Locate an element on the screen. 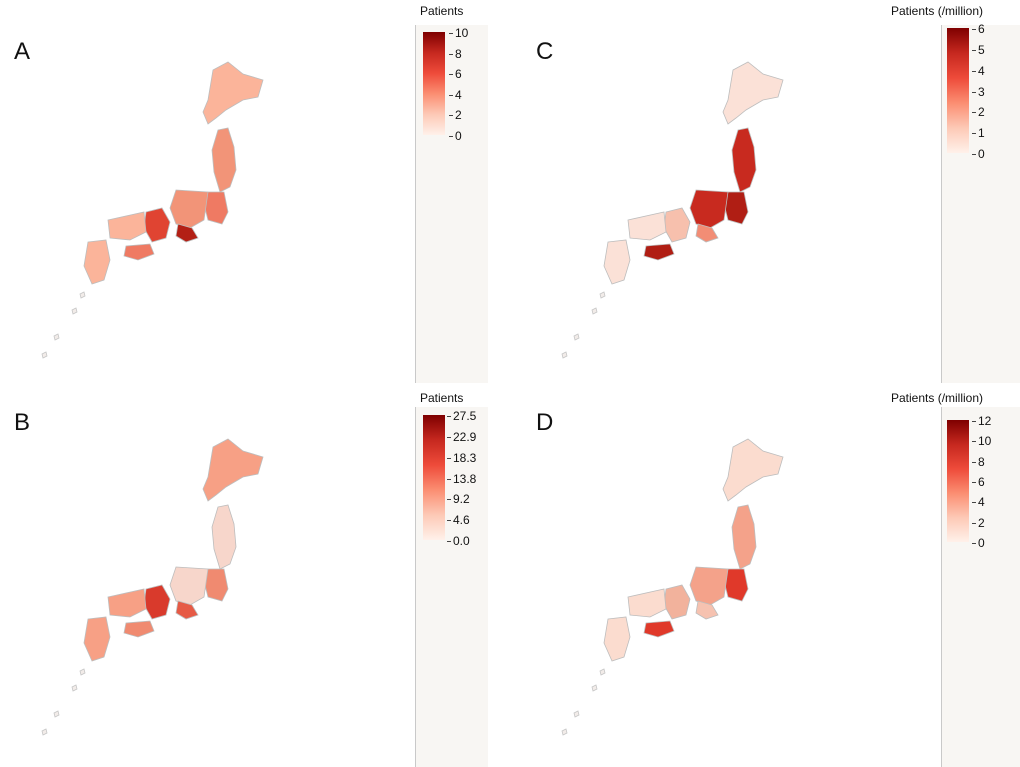 The width and height of the screenshot is (1020, 767). legend-ticks: 10 8 6 4 2 0 is located at coordinates (471, 84).